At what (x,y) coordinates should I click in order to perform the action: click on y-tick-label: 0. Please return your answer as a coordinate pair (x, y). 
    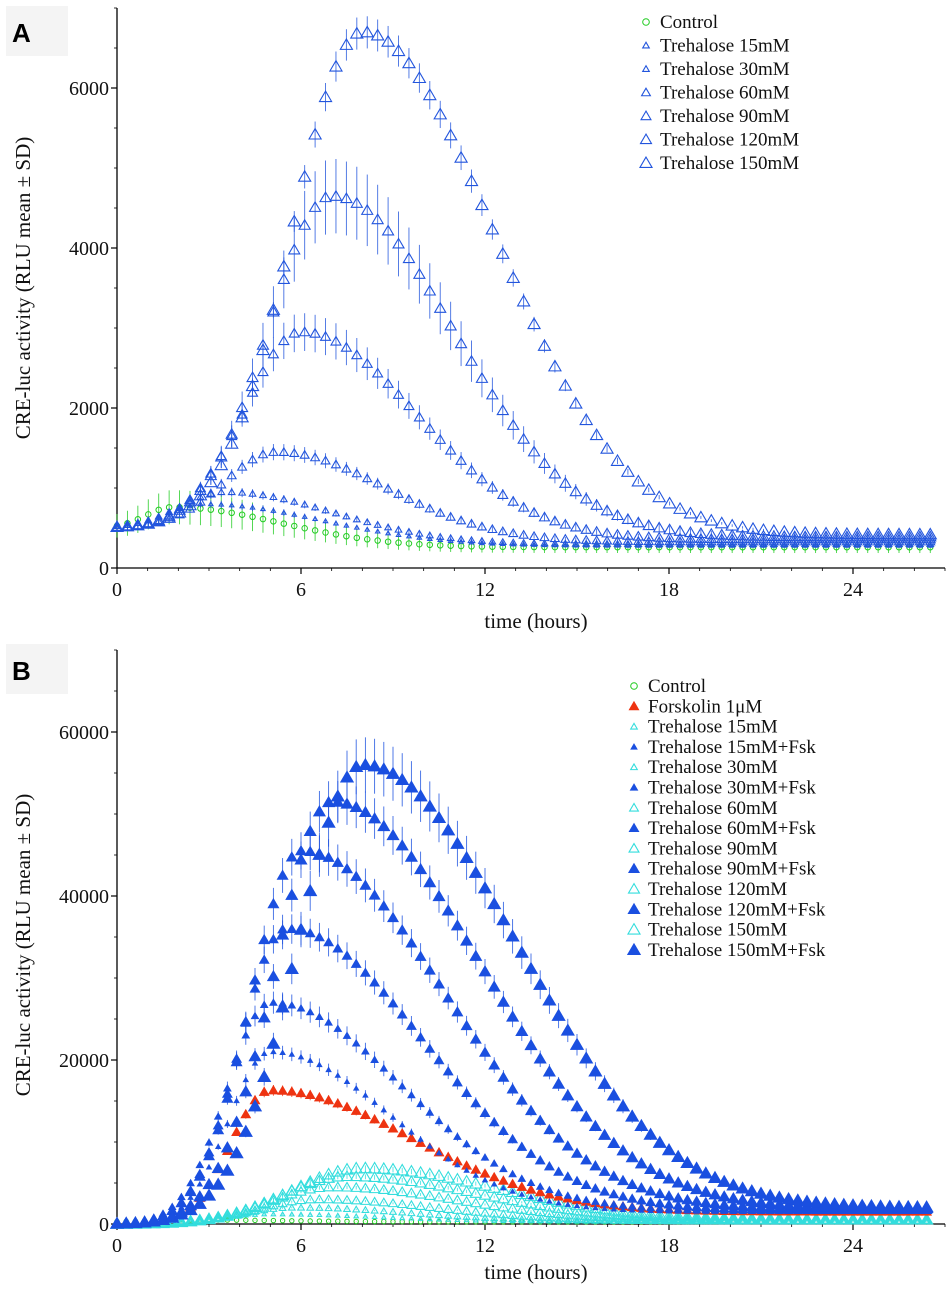
    Looking at the image, I should click on (104, 569).